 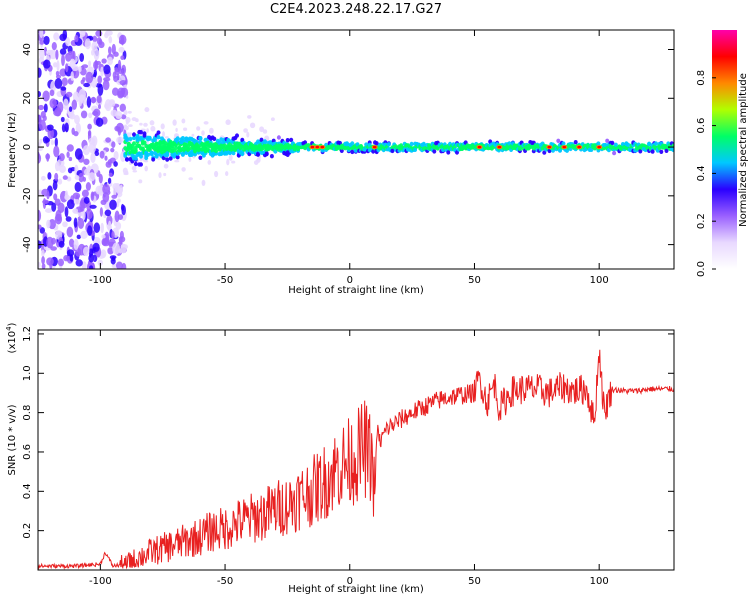 What do you see at coordinates (27, 49) in the screenshot?
I see `y-tick-label: 40` at bounding box center [27, 49].